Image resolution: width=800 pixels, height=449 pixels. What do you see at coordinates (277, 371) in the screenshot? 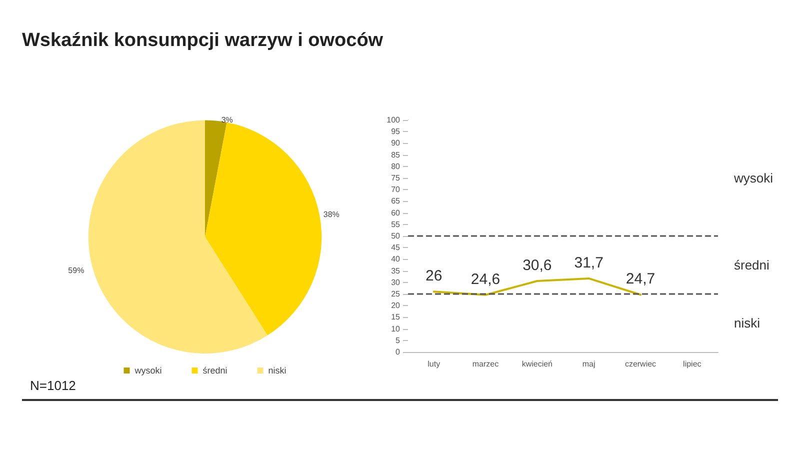
I see `legend-label: niski` at bounding box center [277, 371].